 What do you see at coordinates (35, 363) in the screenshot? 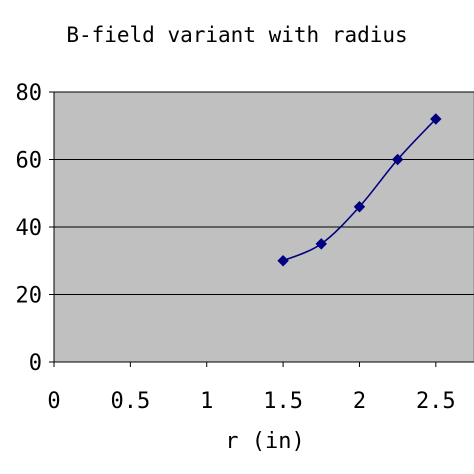
I see `y-tick-label: 0` at bounding box center [35, 363].